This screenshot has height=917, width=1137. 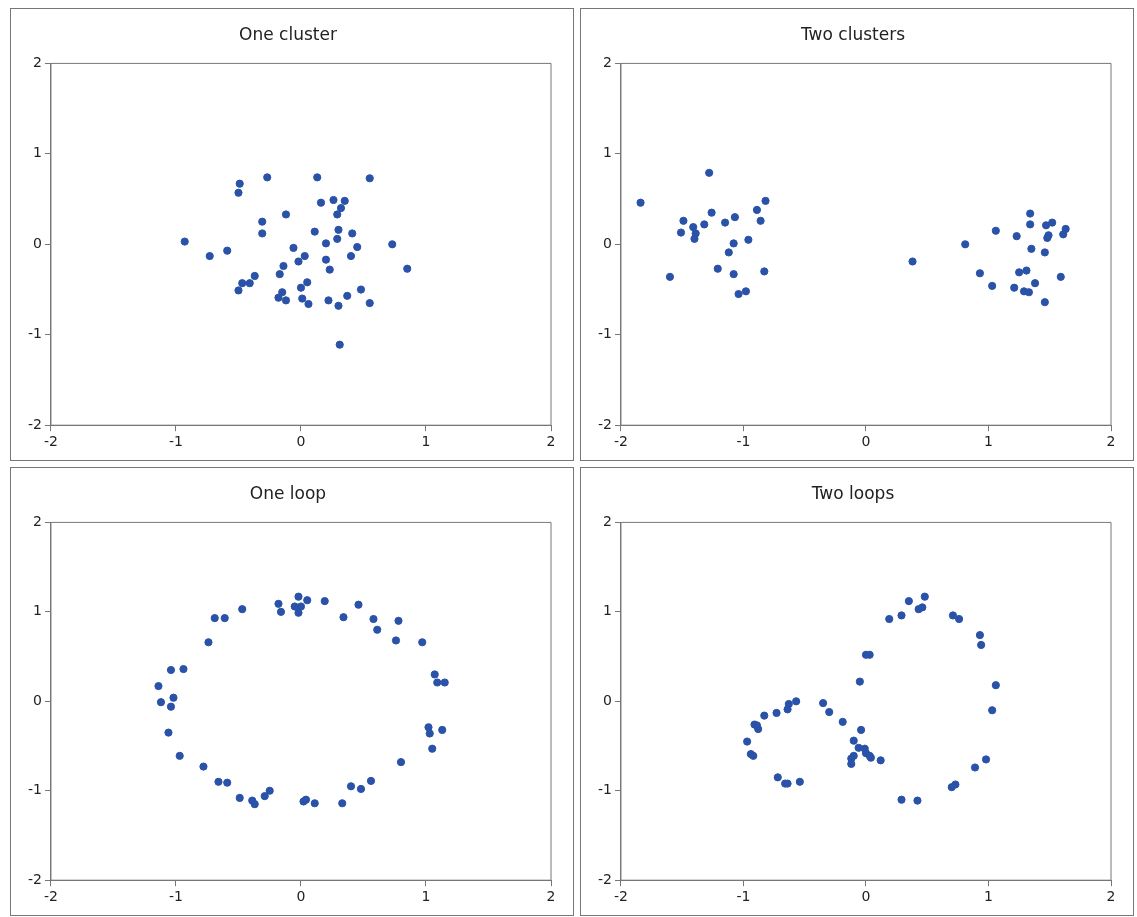 I want to click on chart-title: One loop, so click(x=288, y=492).